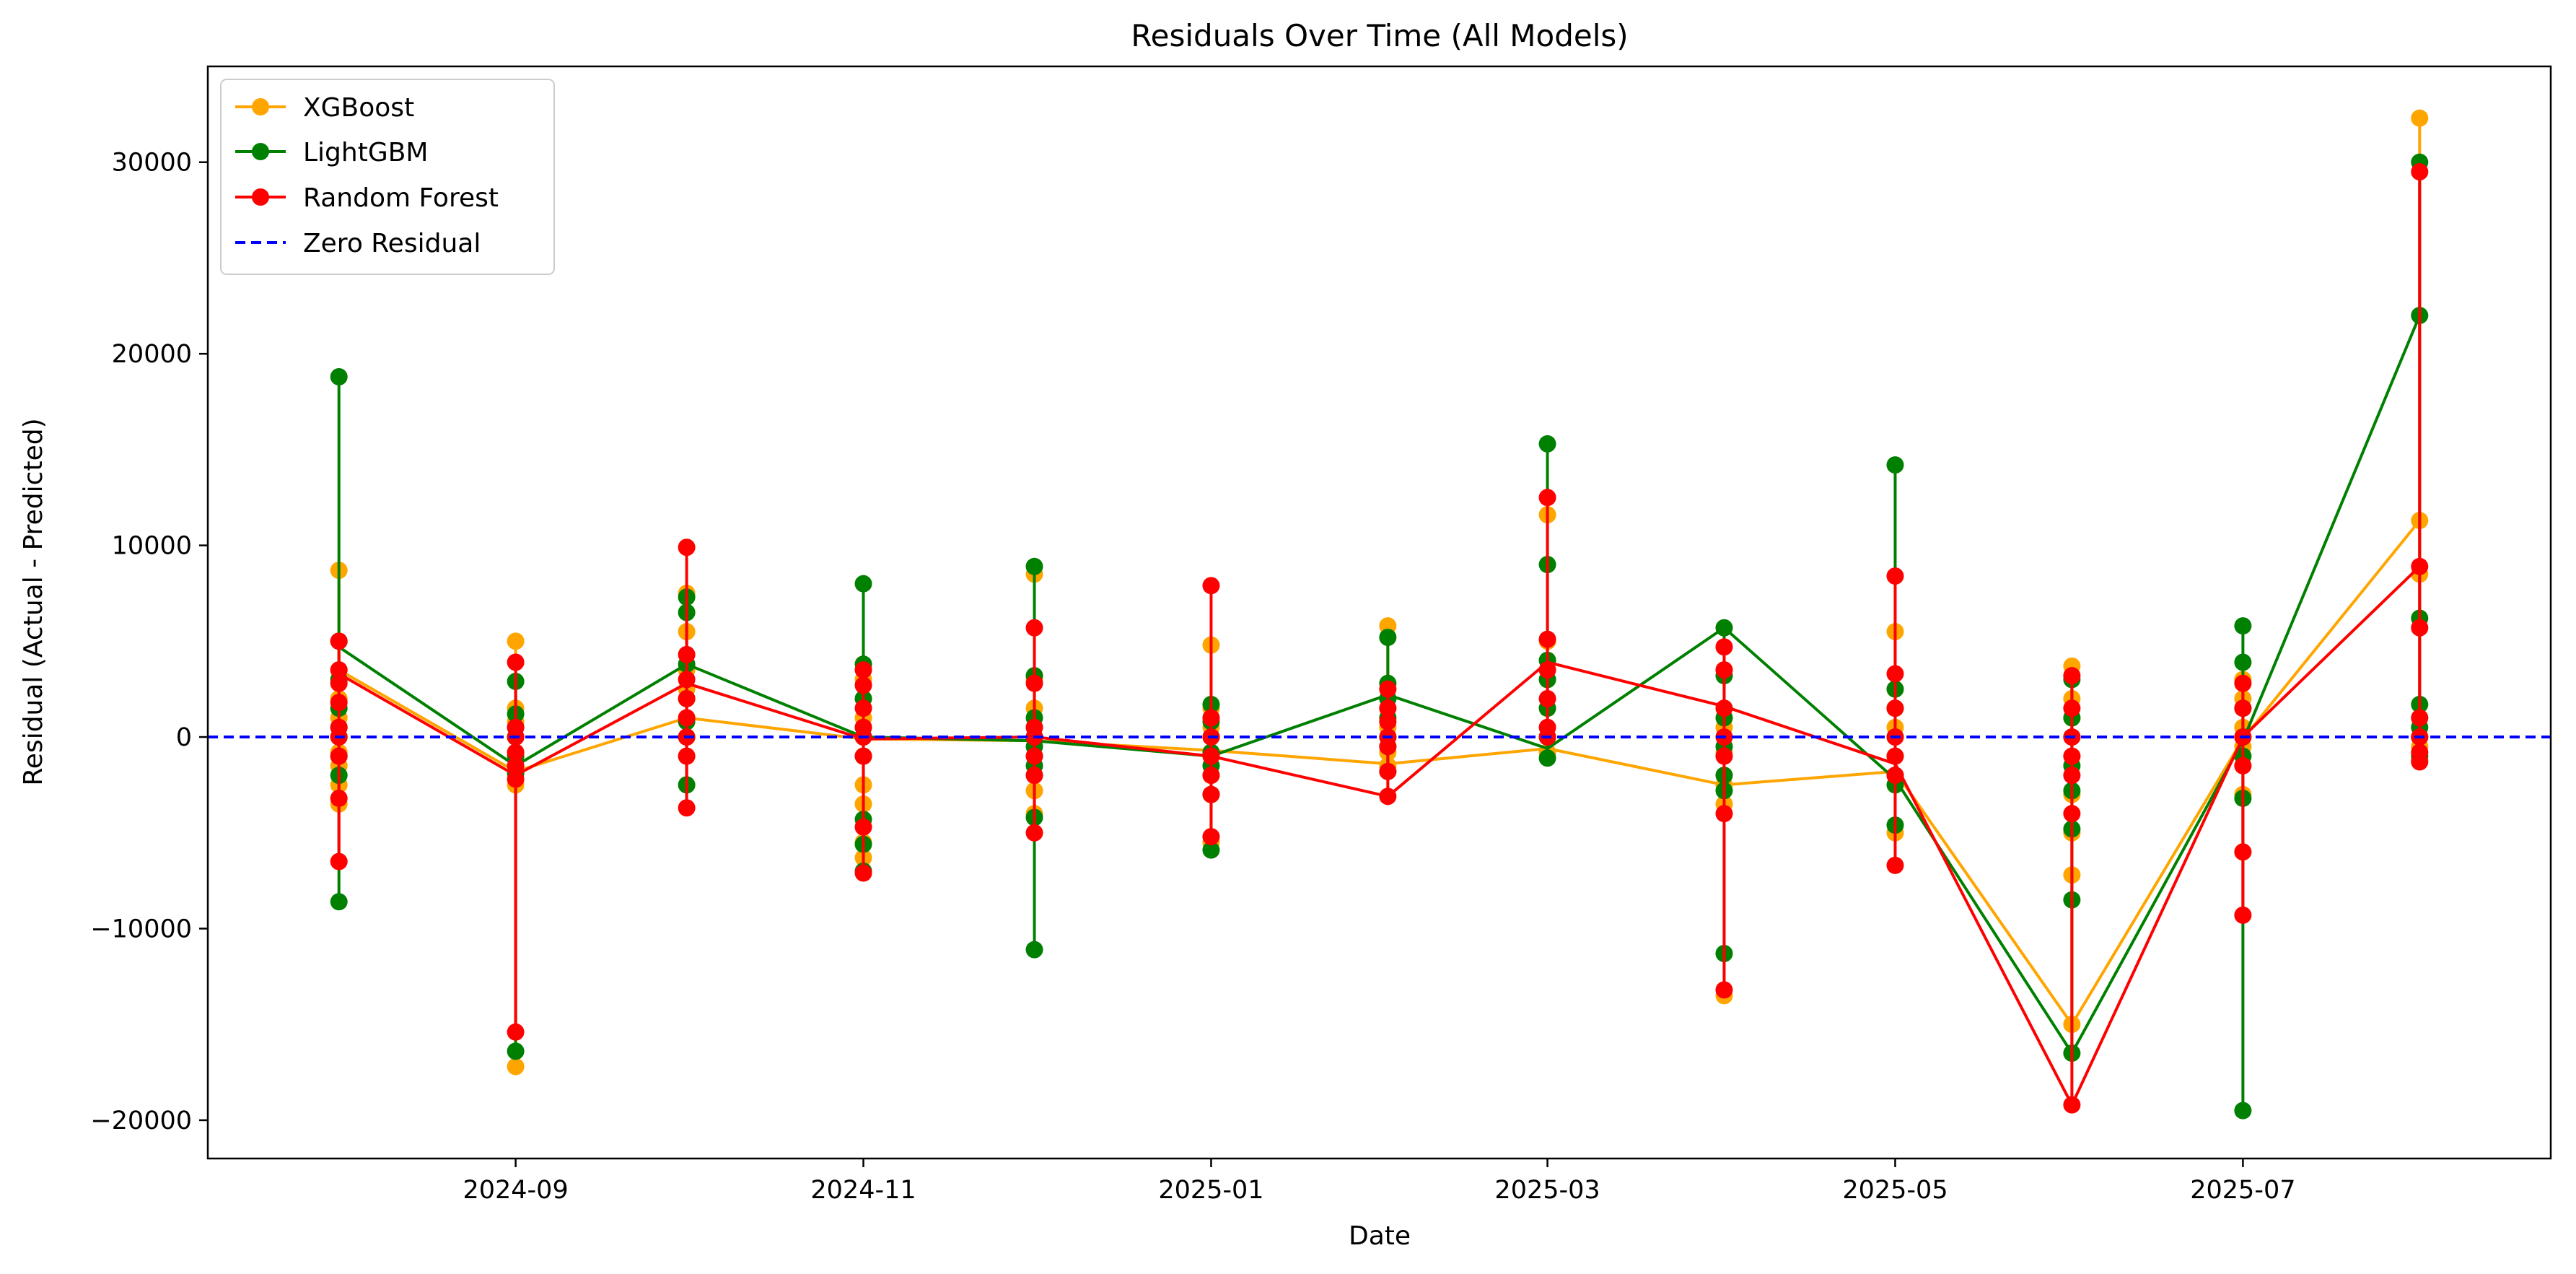 Image resolution: width=2576 pixels, height=1274 pixels. I want to click on y-tick-label: −20000, so click(141, 1121).